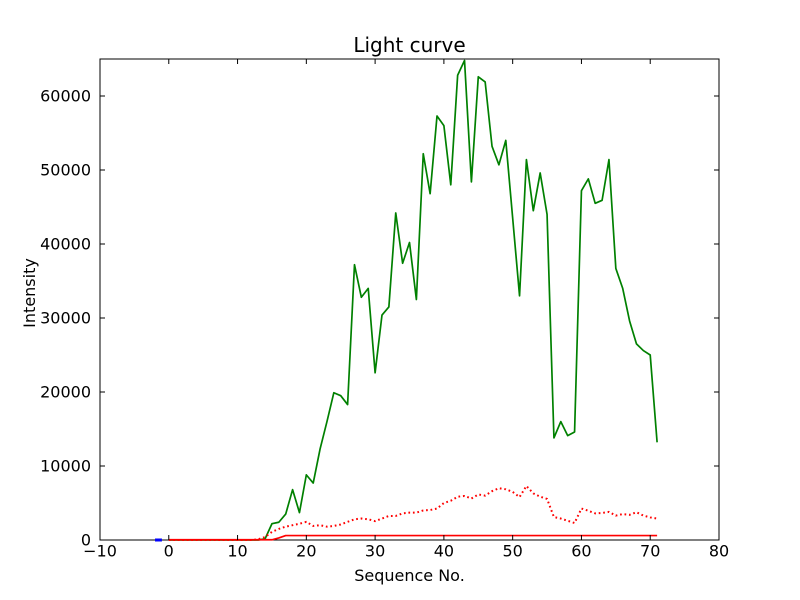 This screenshot has width=800, height=600. What do you see at coordinates (512, 551) in the screenshot?
I see `x-tick-label: 50` at bounding box center [512, 551].